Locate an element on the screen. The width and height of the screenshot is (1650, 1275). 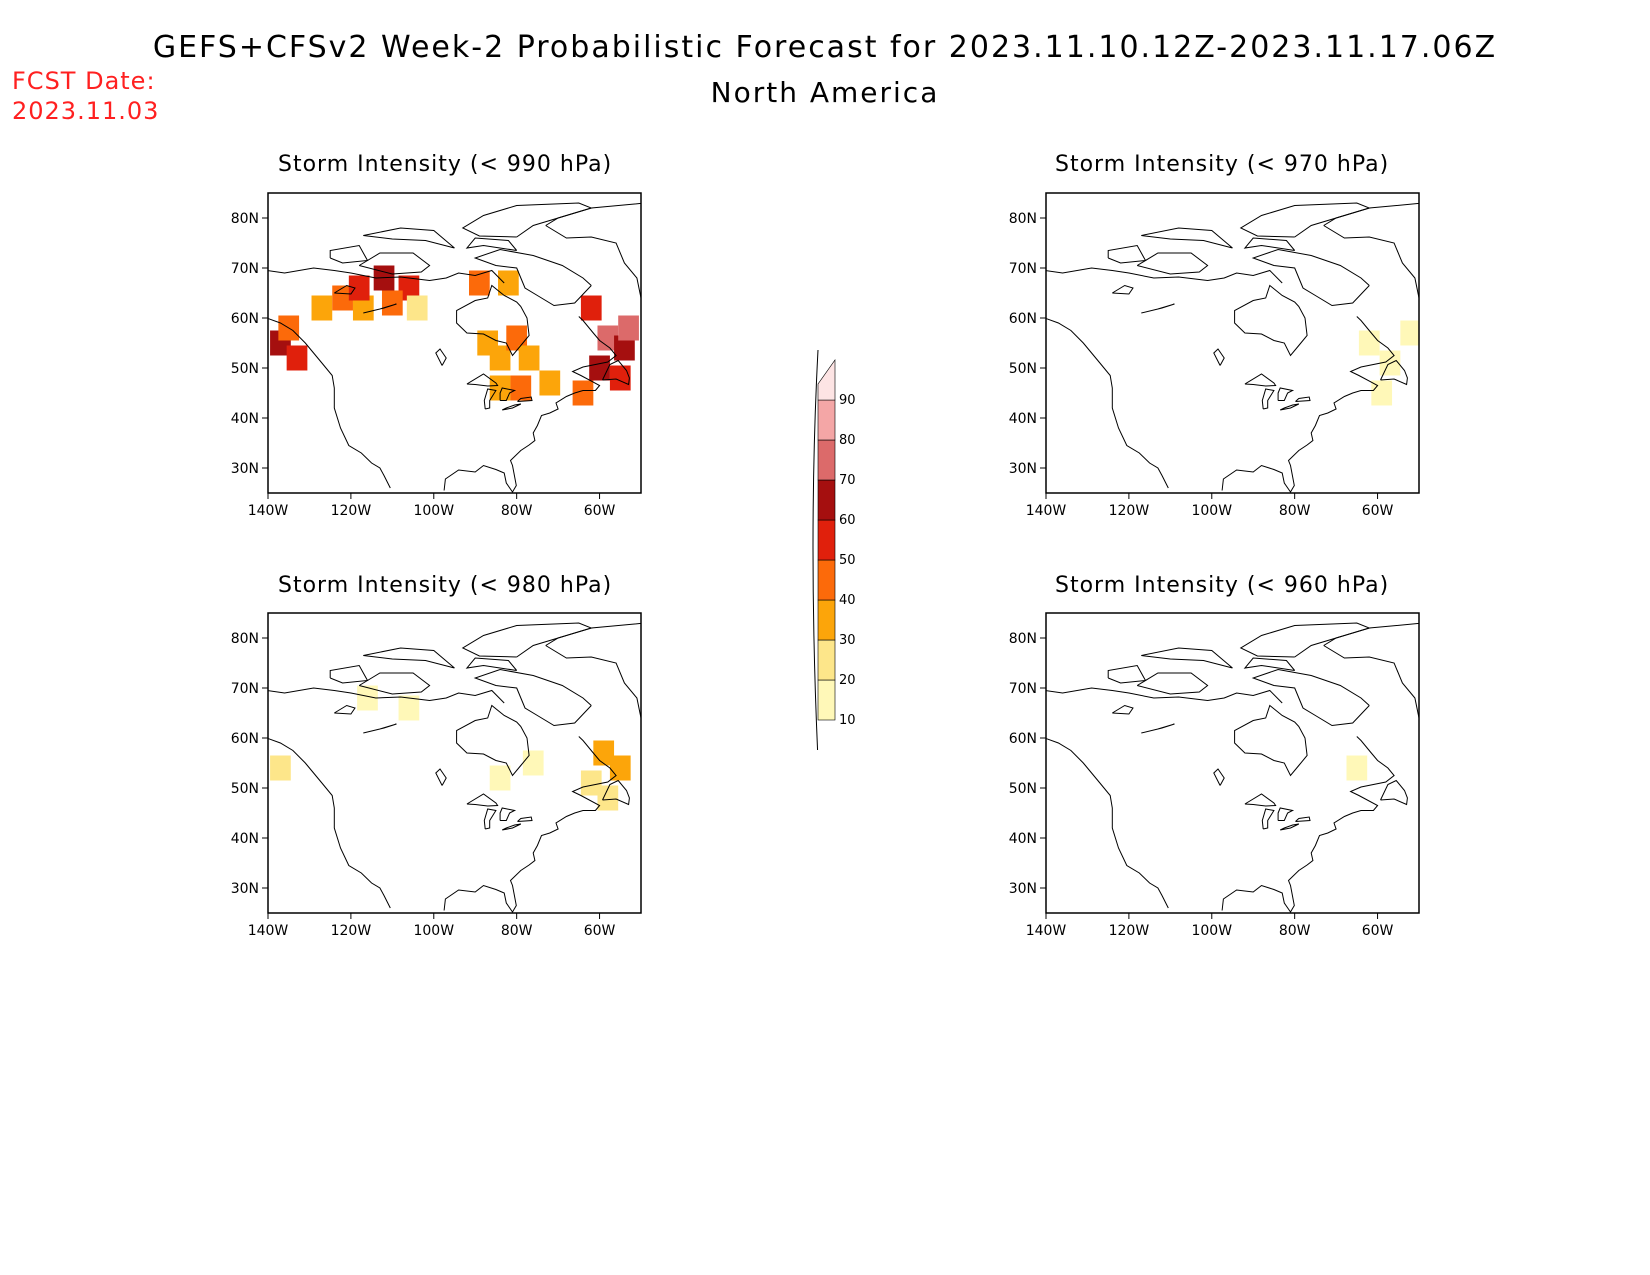
colorbar-label: 80 is located at coordinates (847, 440).